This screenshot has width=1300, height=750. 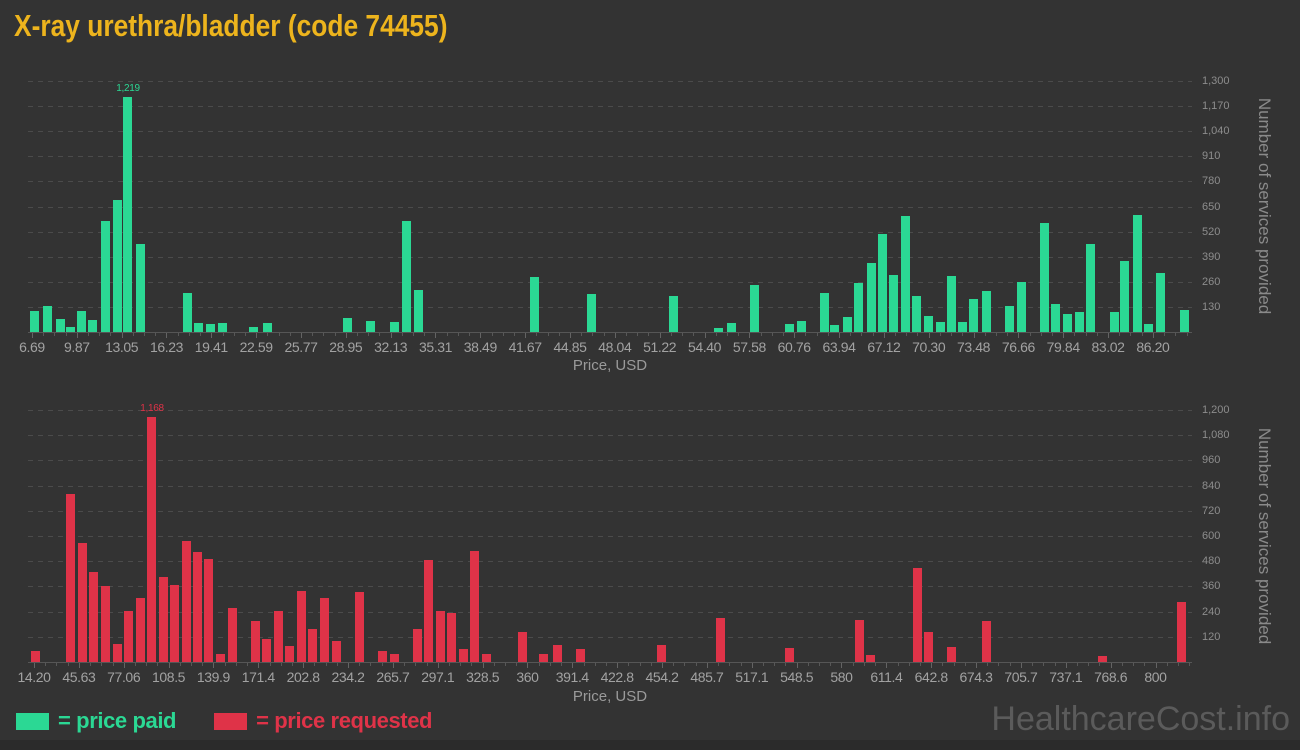 What do you see at coordinates (323, 721) in the screenshot?
I see `legend-item-price-requested: = price requested` at bounding box center [323, 721].